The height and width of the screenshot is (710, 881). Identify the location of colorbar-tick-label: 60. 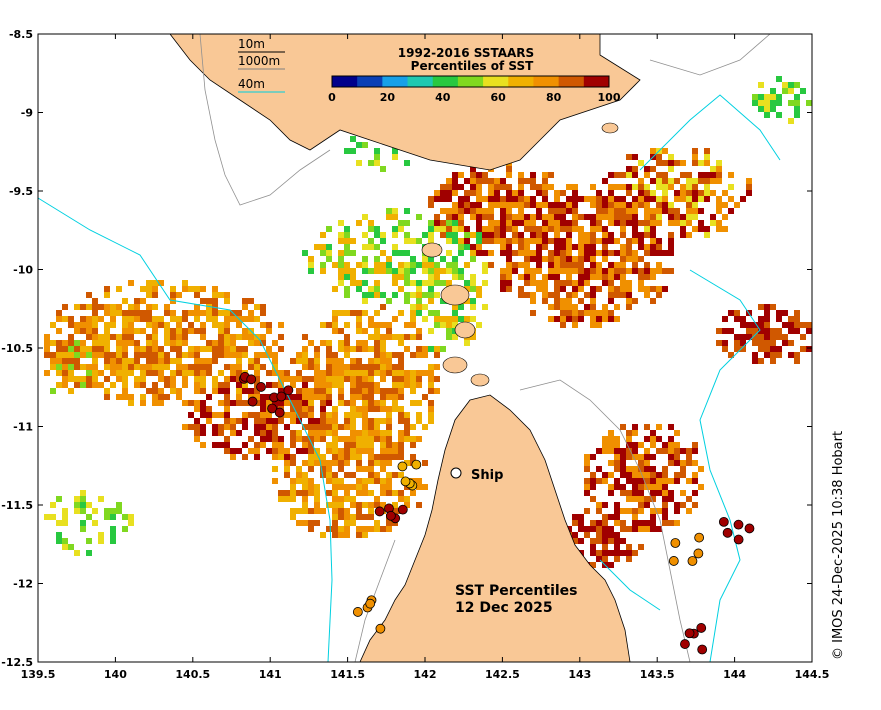
(499, 97).